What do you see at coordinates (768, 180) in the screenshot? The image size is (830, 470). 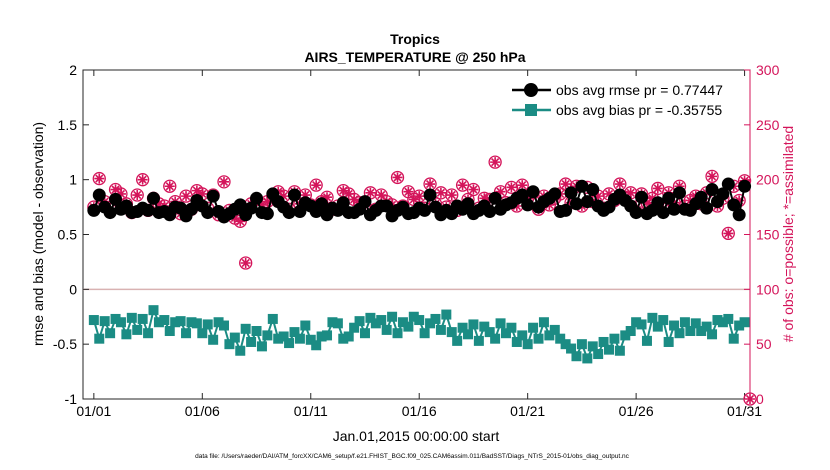 I see `y2-tick-label: 200` at bounding box center [768, 180].